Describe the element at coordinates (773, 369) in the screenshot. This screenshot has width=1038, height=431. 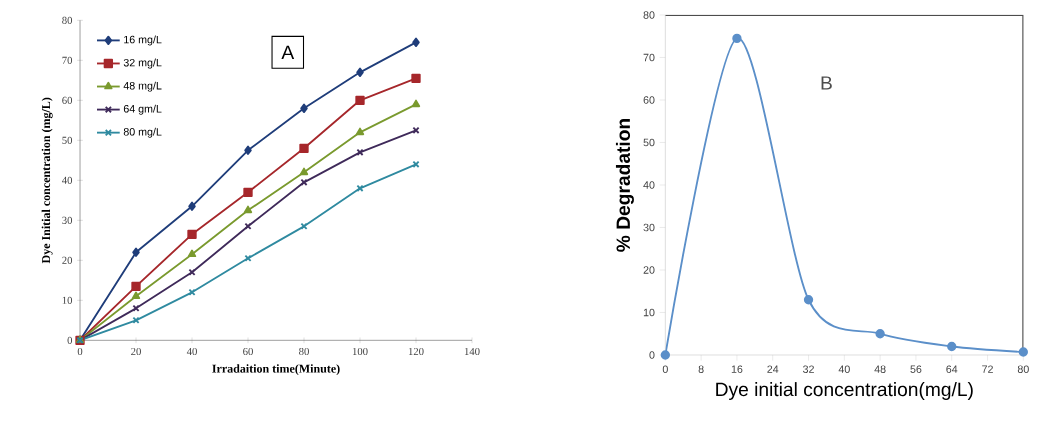
I see `x-tick-label: 24` at that location.